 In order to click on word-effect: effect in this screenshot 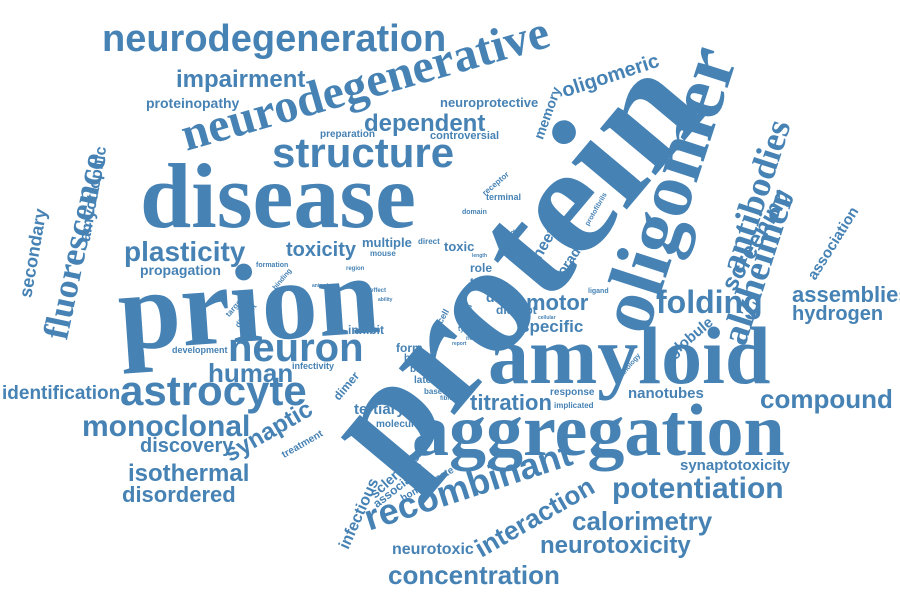, I will do `click(378, 291)`.